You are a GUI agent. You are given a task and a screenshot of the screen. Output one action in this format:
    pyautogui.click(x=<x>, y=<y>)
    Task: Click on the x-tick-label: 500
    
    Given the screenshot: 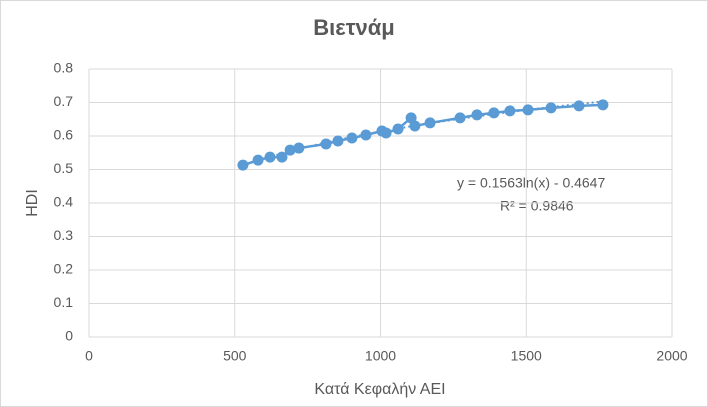 What is the action you would take?
    pyautogui.click(x=235, y=356)
    